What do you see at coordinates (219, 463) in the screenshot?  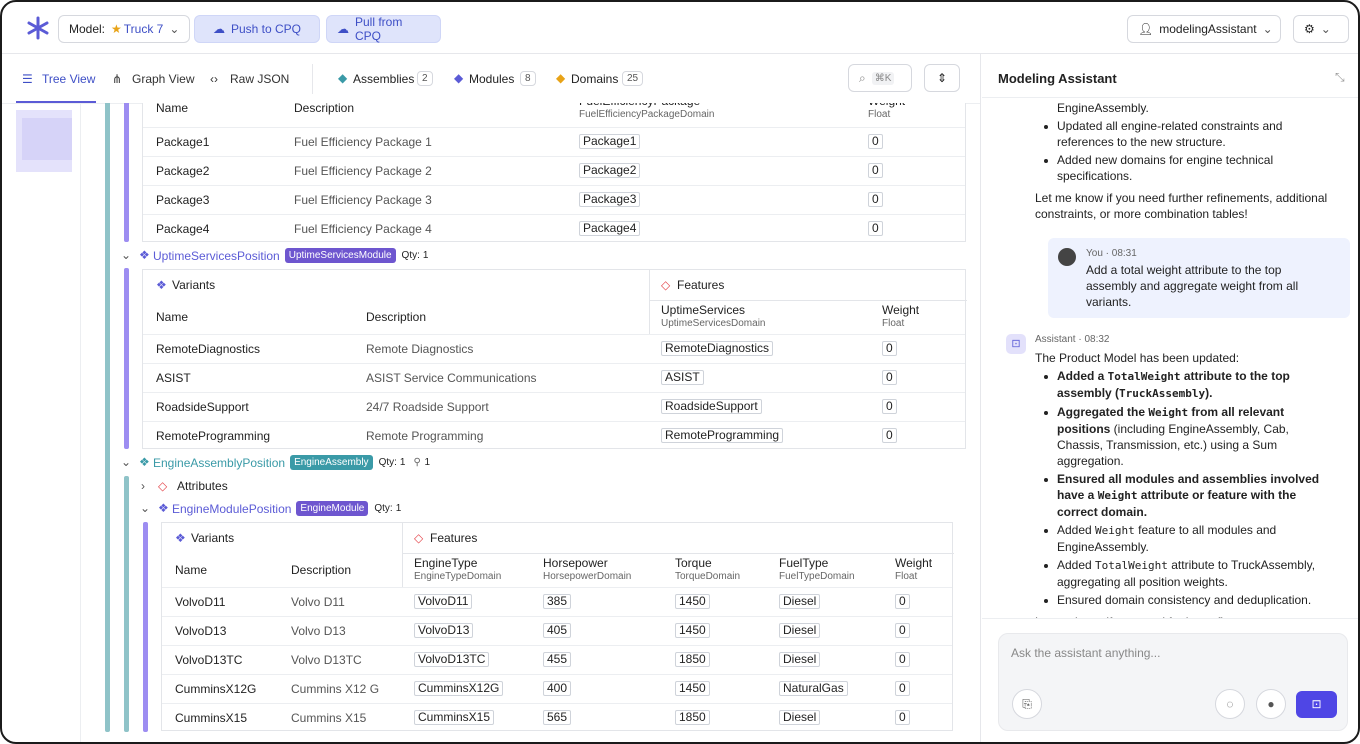 I see `node-name: EngineAssemblyPosition` at bounding box center [219, 463].